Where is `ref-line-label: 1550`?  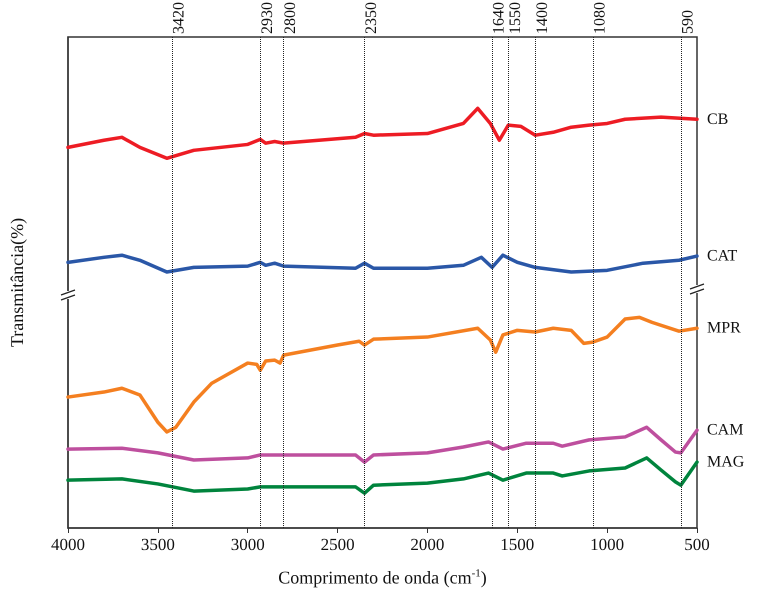 ref-line-label: 1550 is located at coordinates (515, 18).